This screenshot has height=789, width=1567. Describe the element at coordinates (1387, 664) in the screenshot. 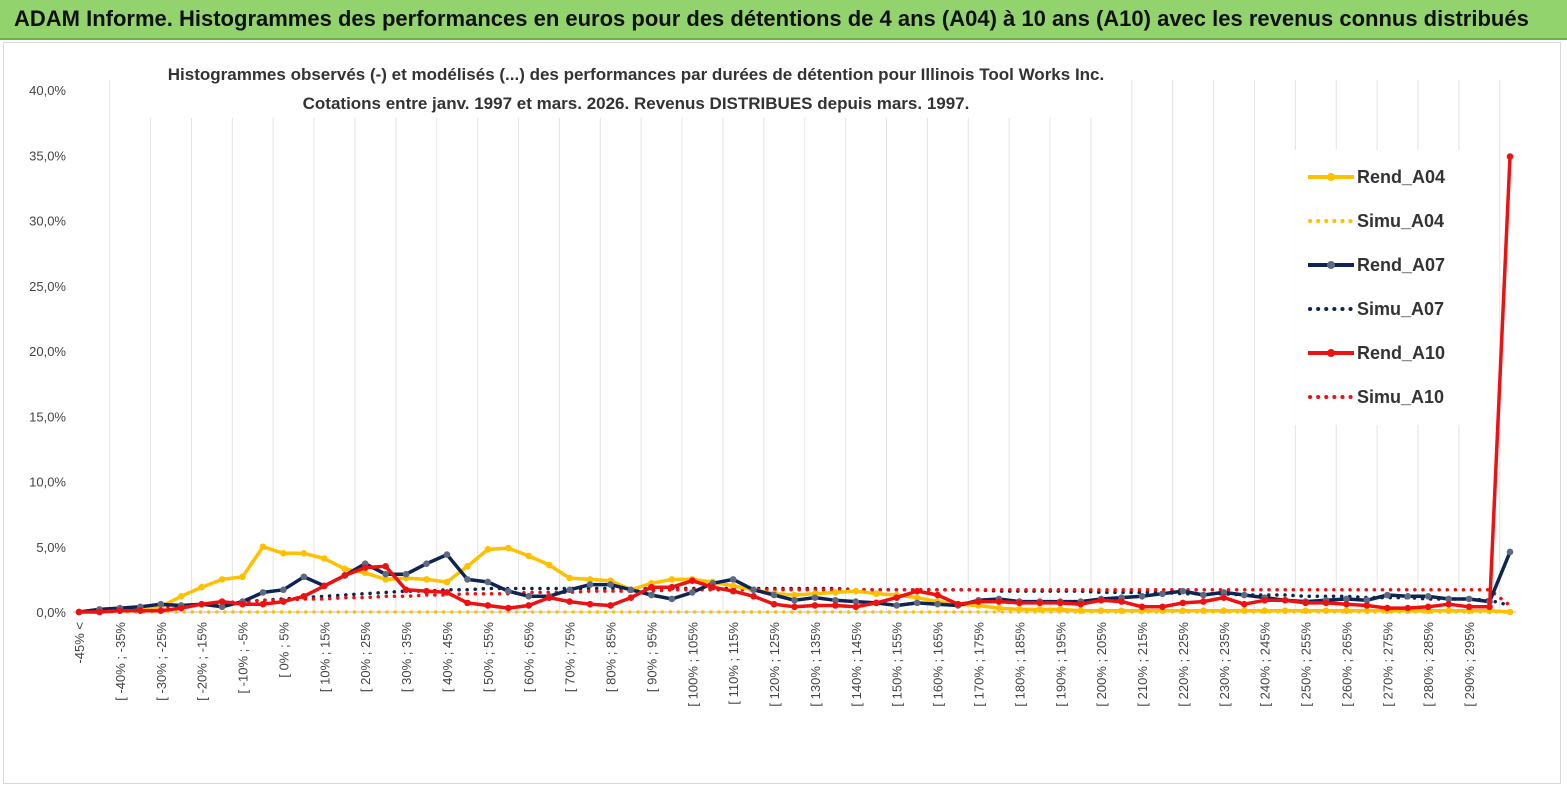

I see `x-tick-label: [ 270% ; 275%` at that location.